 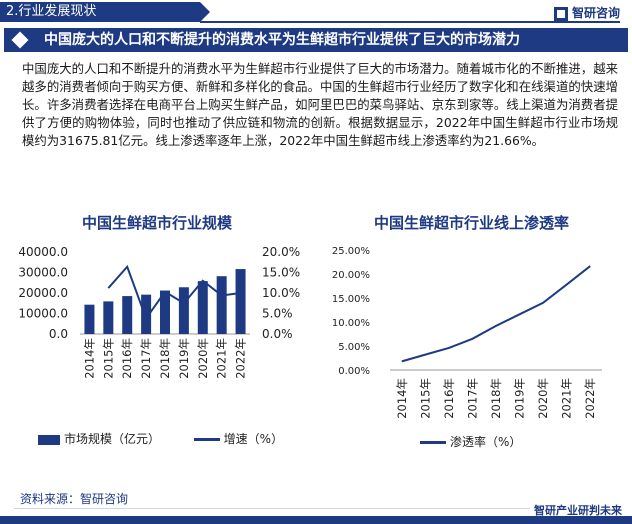 What do you see at coordinates (281, 293) in the screenshot?
I see `right-tick-label: 10.0%` at bounding box center [281, 293].